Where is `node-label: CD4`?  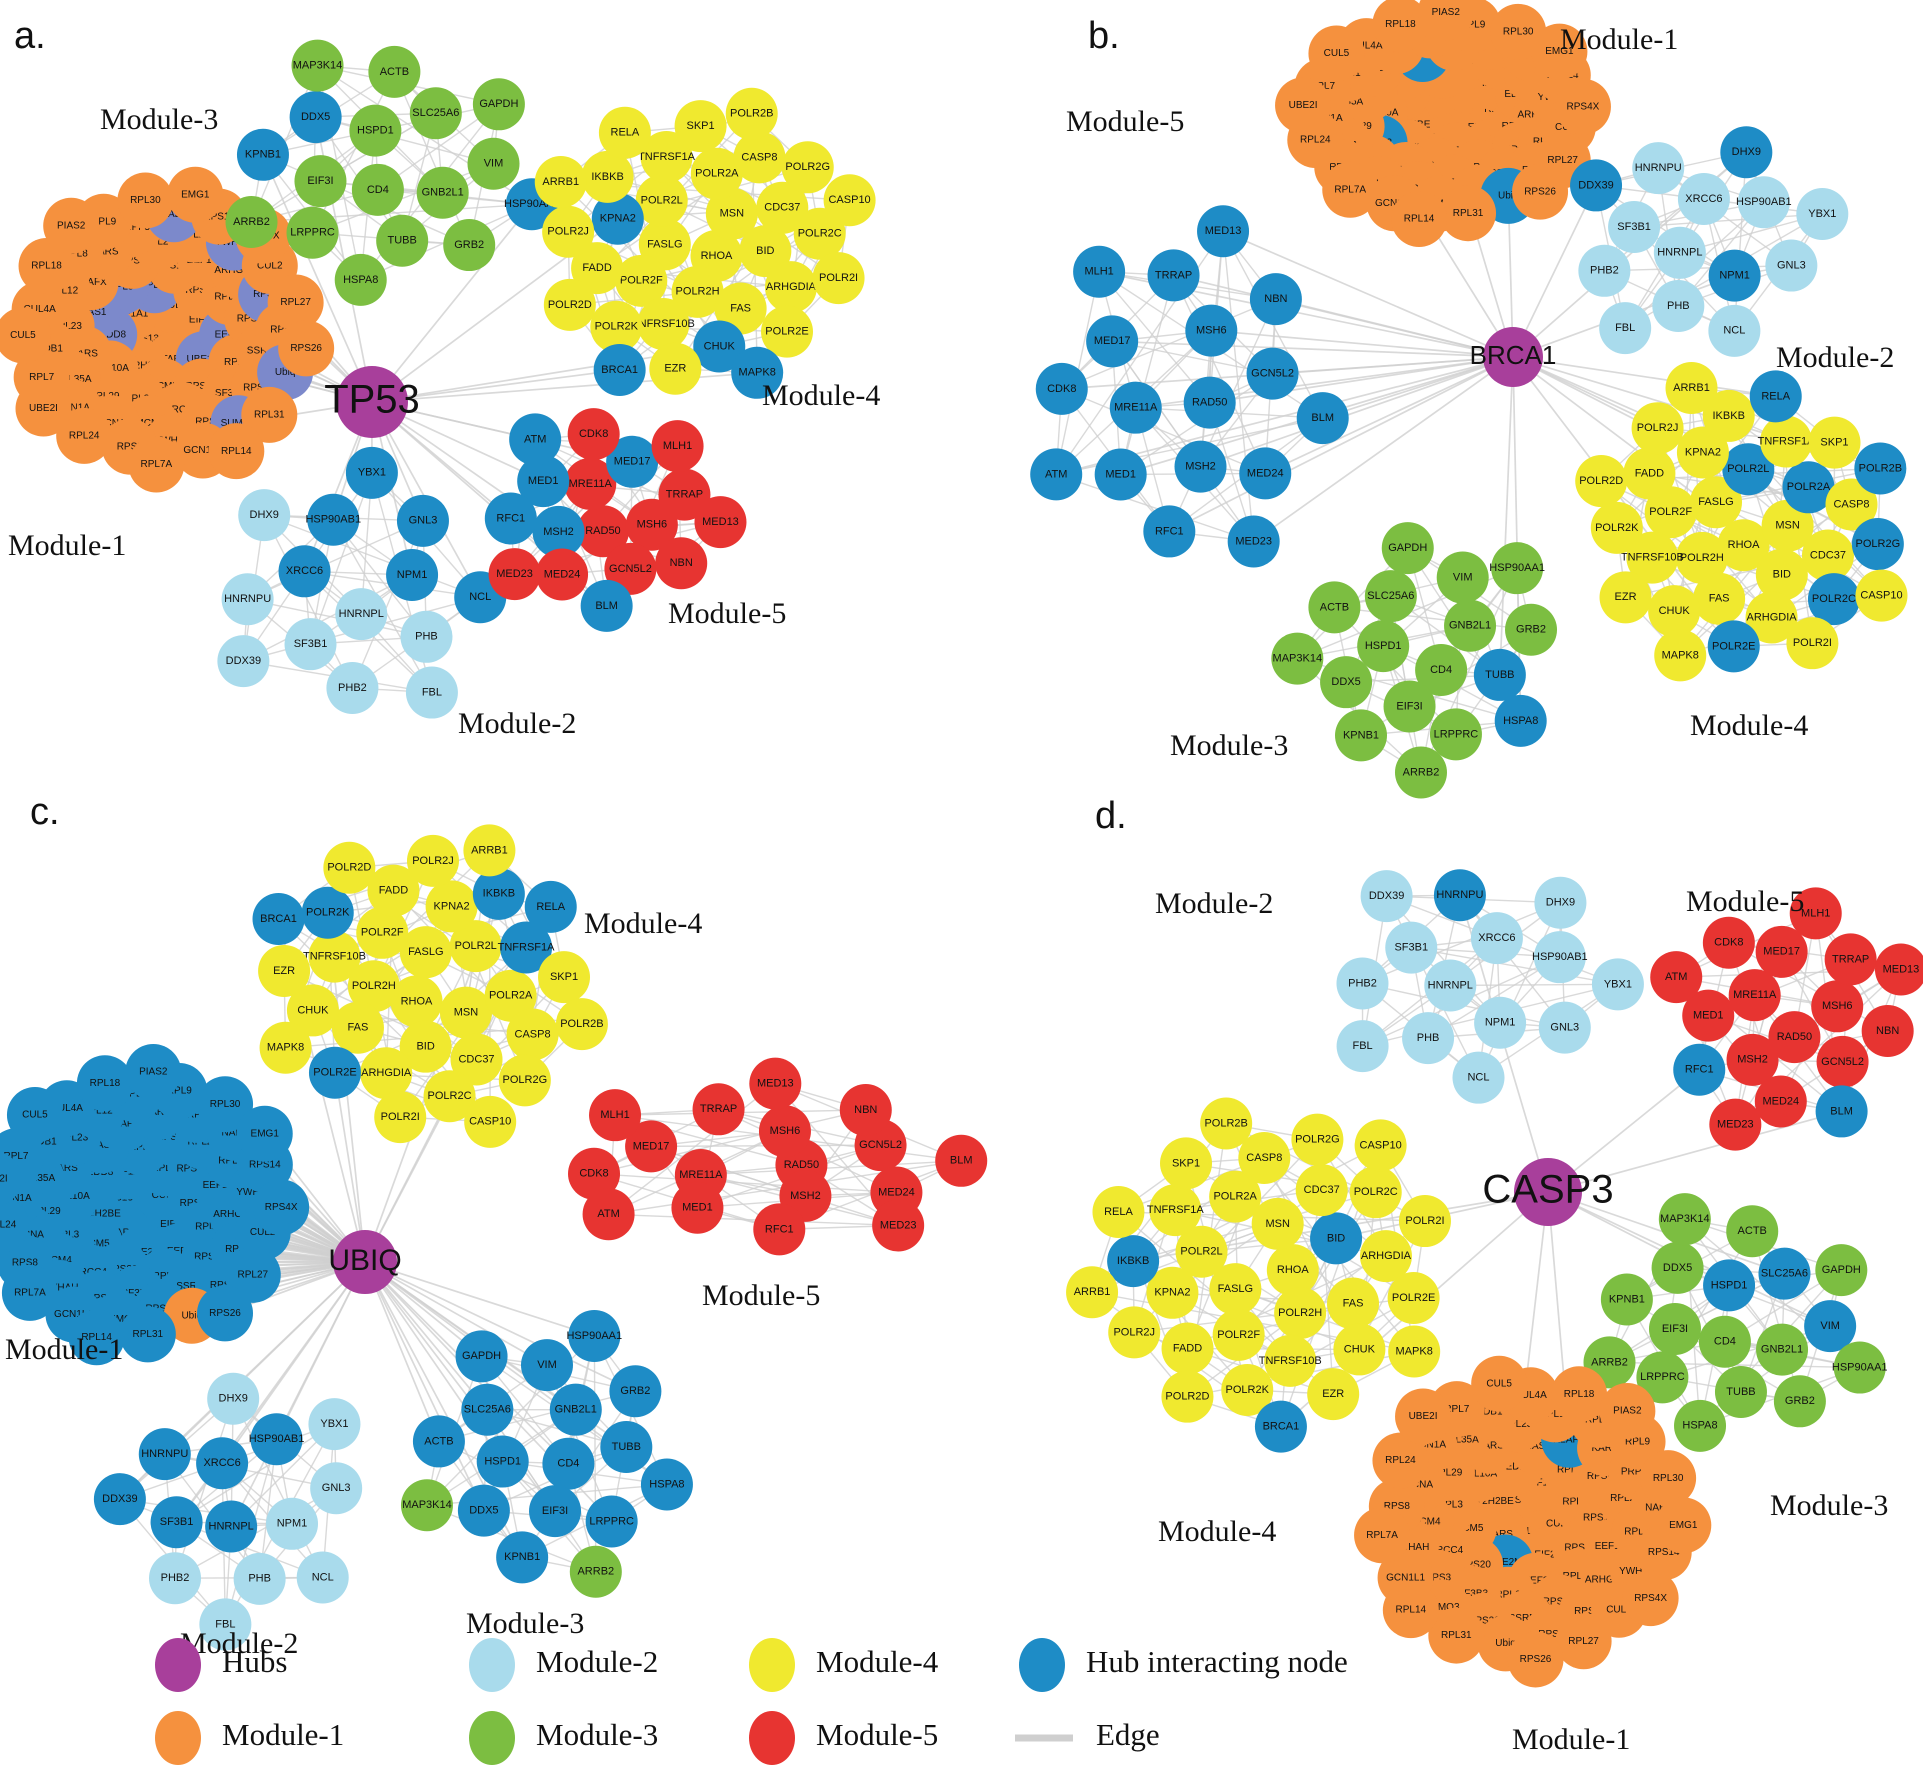
node-label: CD4 is located at coordinates (568, 1464).